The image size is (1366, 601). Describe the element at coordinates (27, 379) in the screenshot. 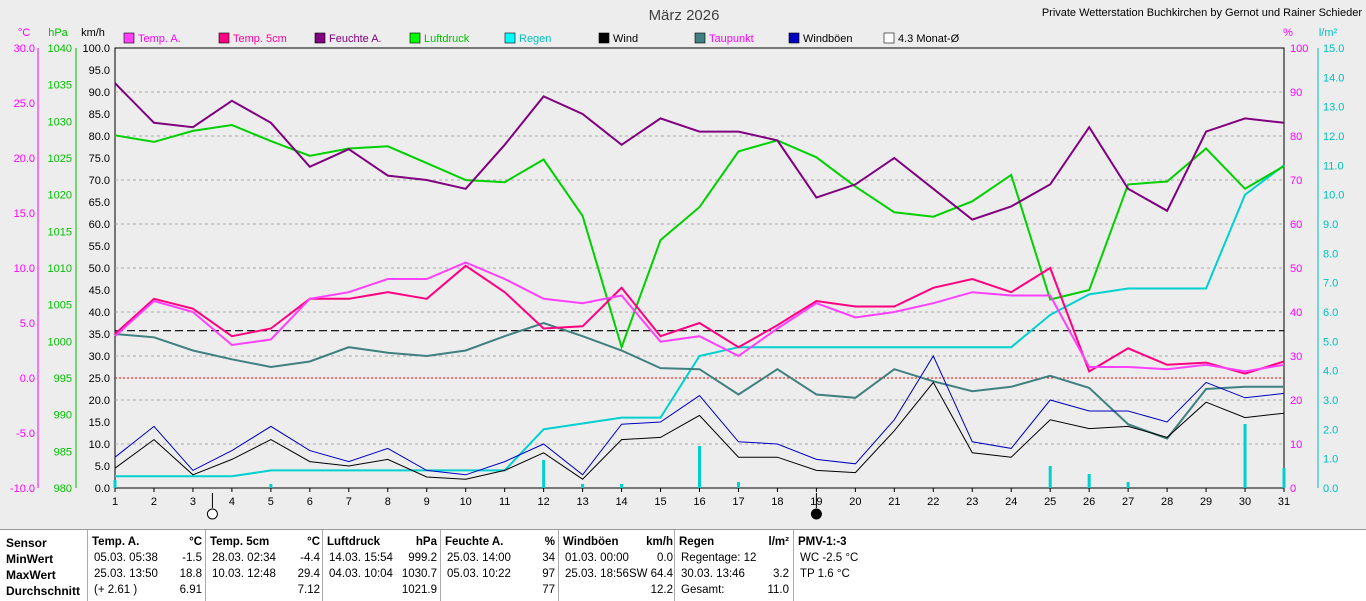

I see `temp-tick: 0.0` at that location.